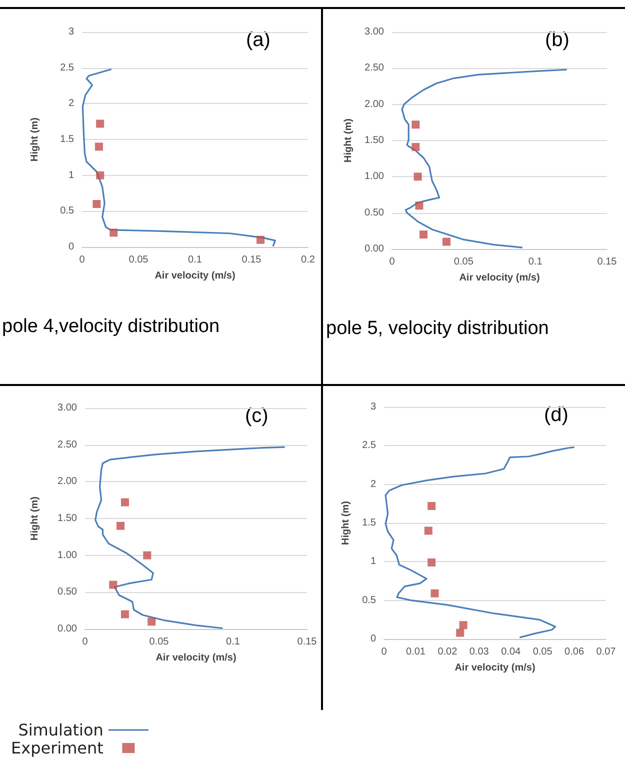 The width and height of the screenshot is (625, 763). What do you see at coordinates (61, 730) in the screenshot?
I see `legend-label: Simulation` at bounding box center [61, 730].